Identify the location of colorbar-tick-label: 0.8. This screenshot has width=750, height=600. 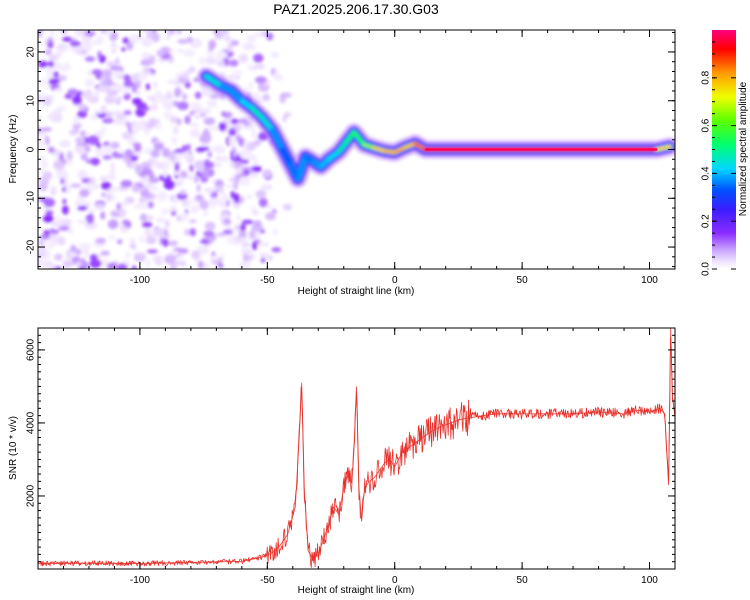
(706, 77).